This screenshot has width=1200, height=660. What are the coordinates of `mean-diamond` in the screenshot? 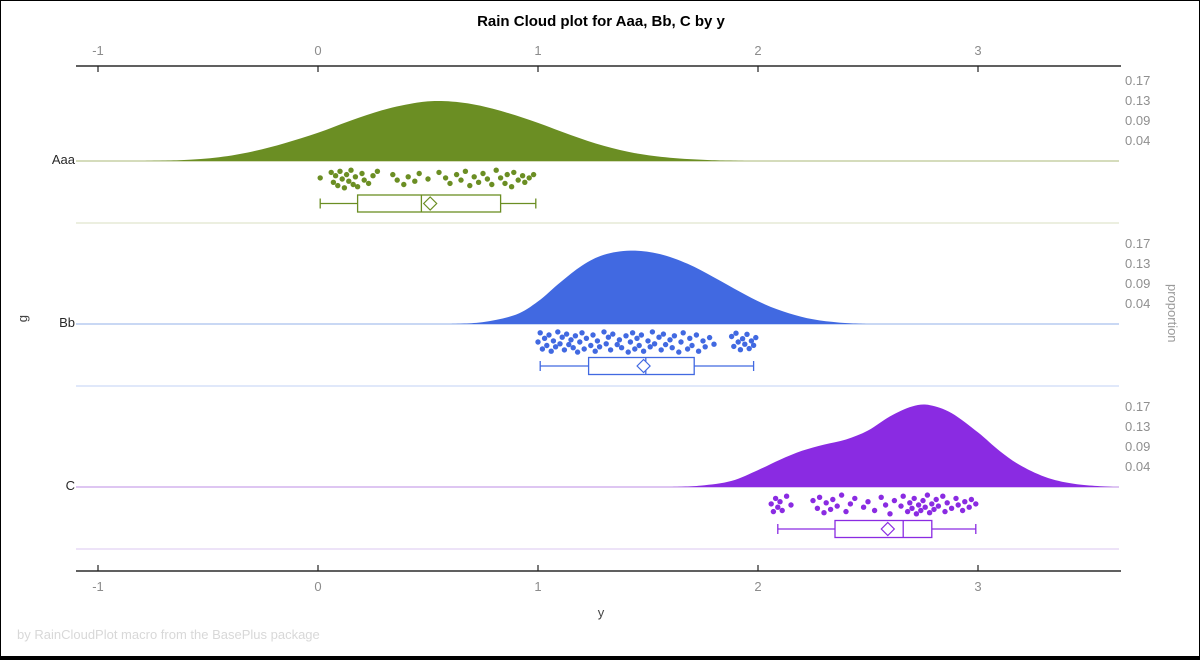 It's located at (643, 366).